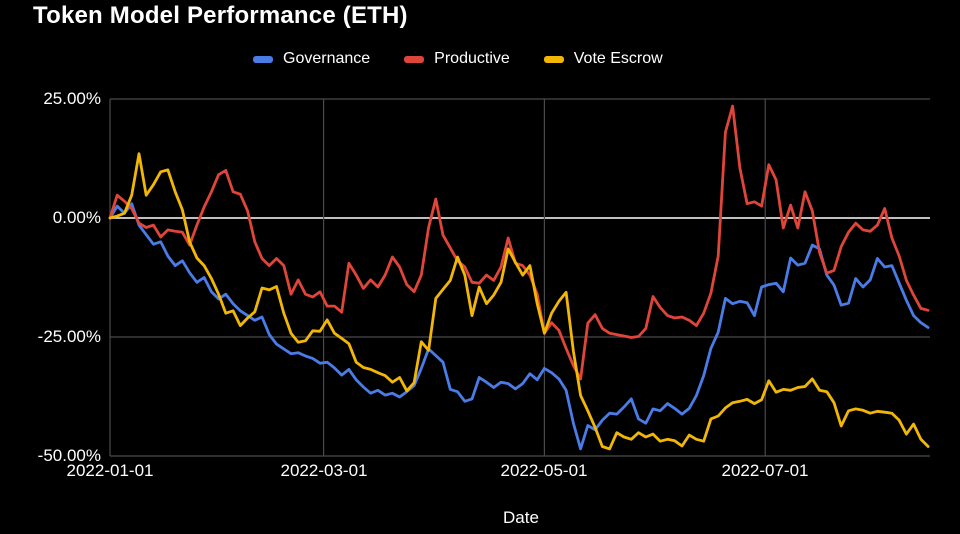 This screenshot has height=534, width=960. I want to click on legend-item-productive: Productive, so click(457, 59).